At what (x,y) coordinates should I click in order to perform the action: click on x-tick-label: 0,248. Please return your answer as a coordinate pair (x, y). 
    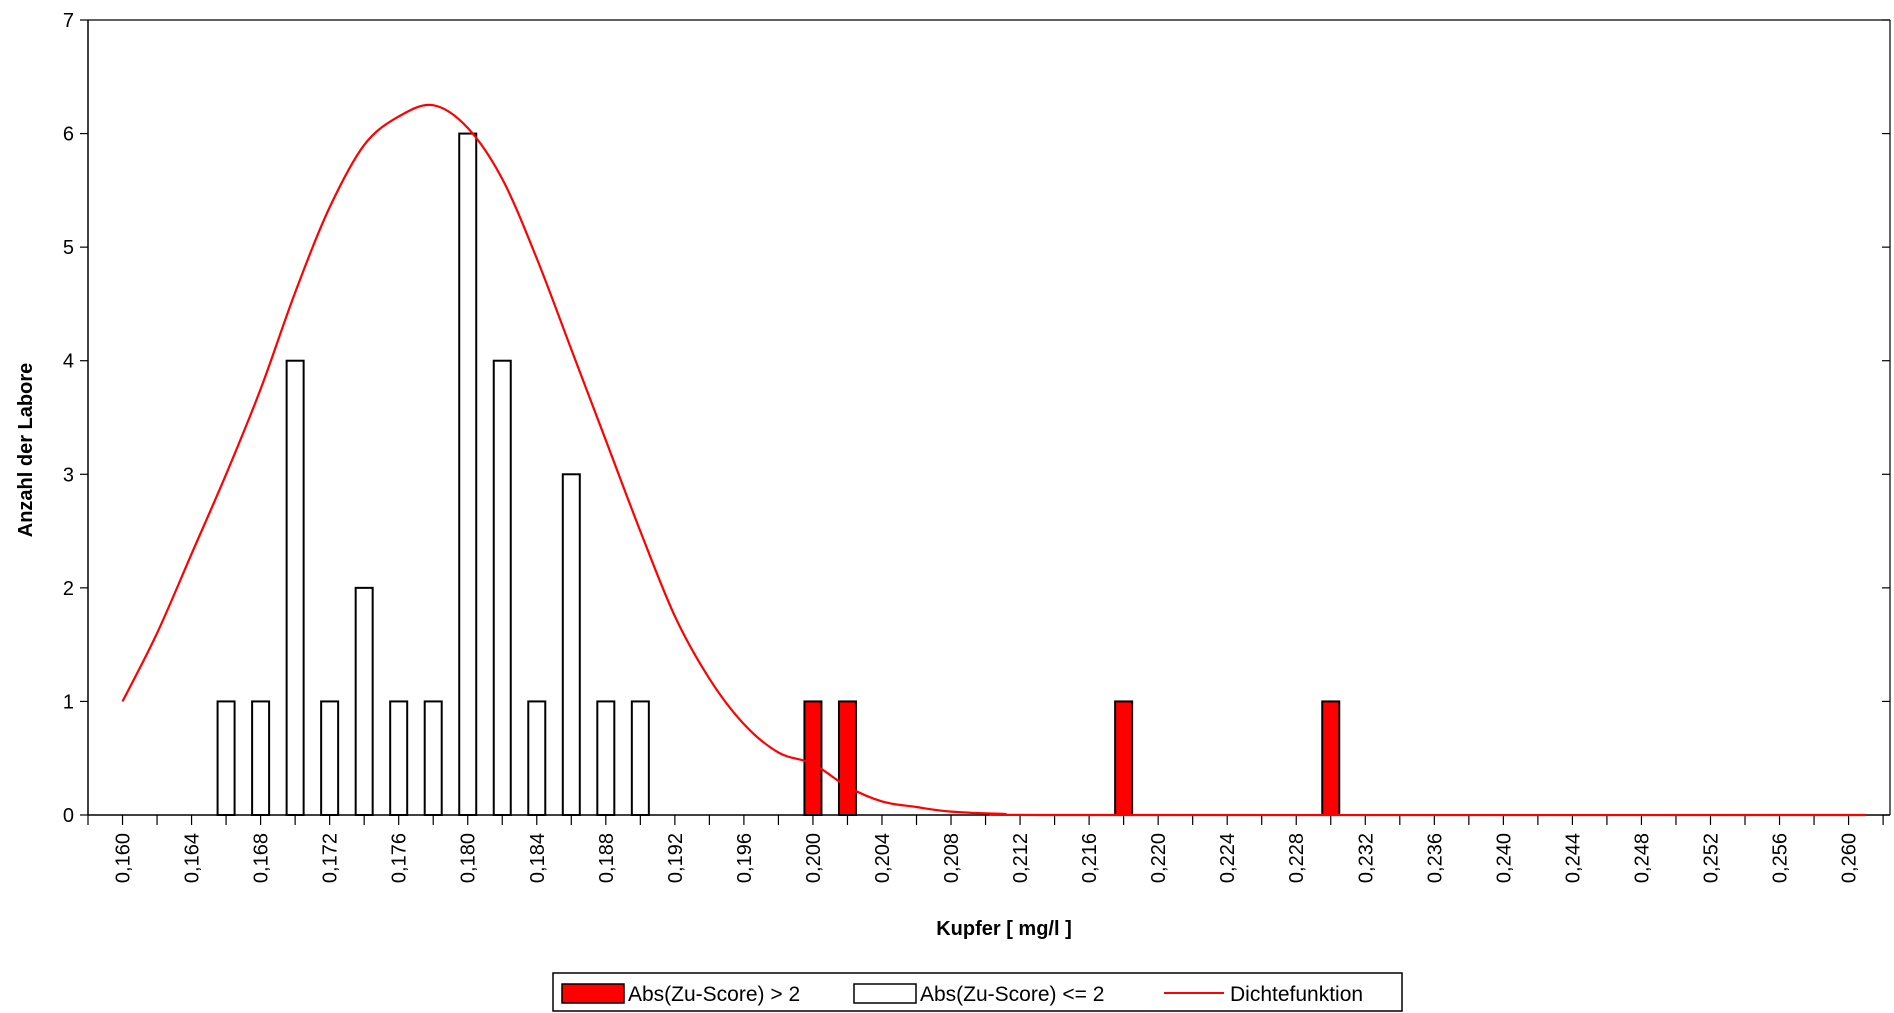
    Looking at the image, I should click on (1642, 858).